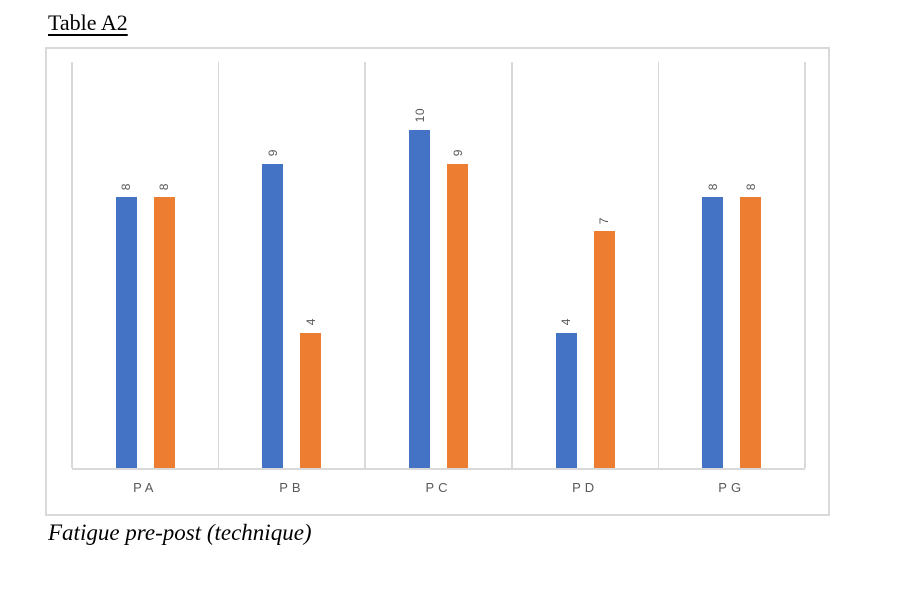 The image size is (904, 606). Describe the element at coordinates (438, 469) in the screenshot. I see `axis-line` at that location.